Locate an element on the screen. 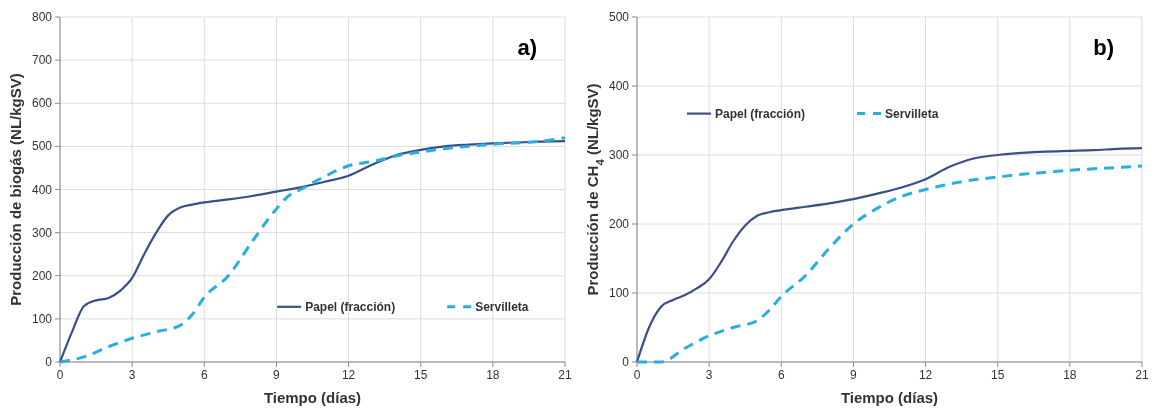 The width and height of the screenshot is (1155, 417). y-tick-label: 700 is located at coordinates (42, 60).